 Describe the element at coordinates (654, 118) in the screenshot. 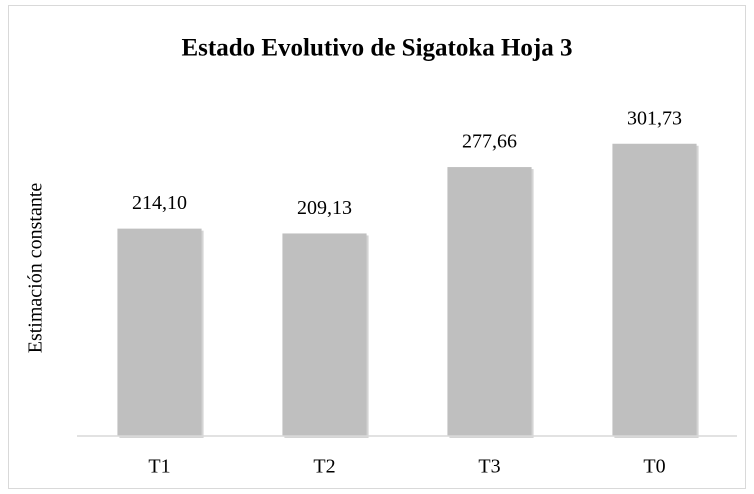

I see `value-label: 301,73` at that location.